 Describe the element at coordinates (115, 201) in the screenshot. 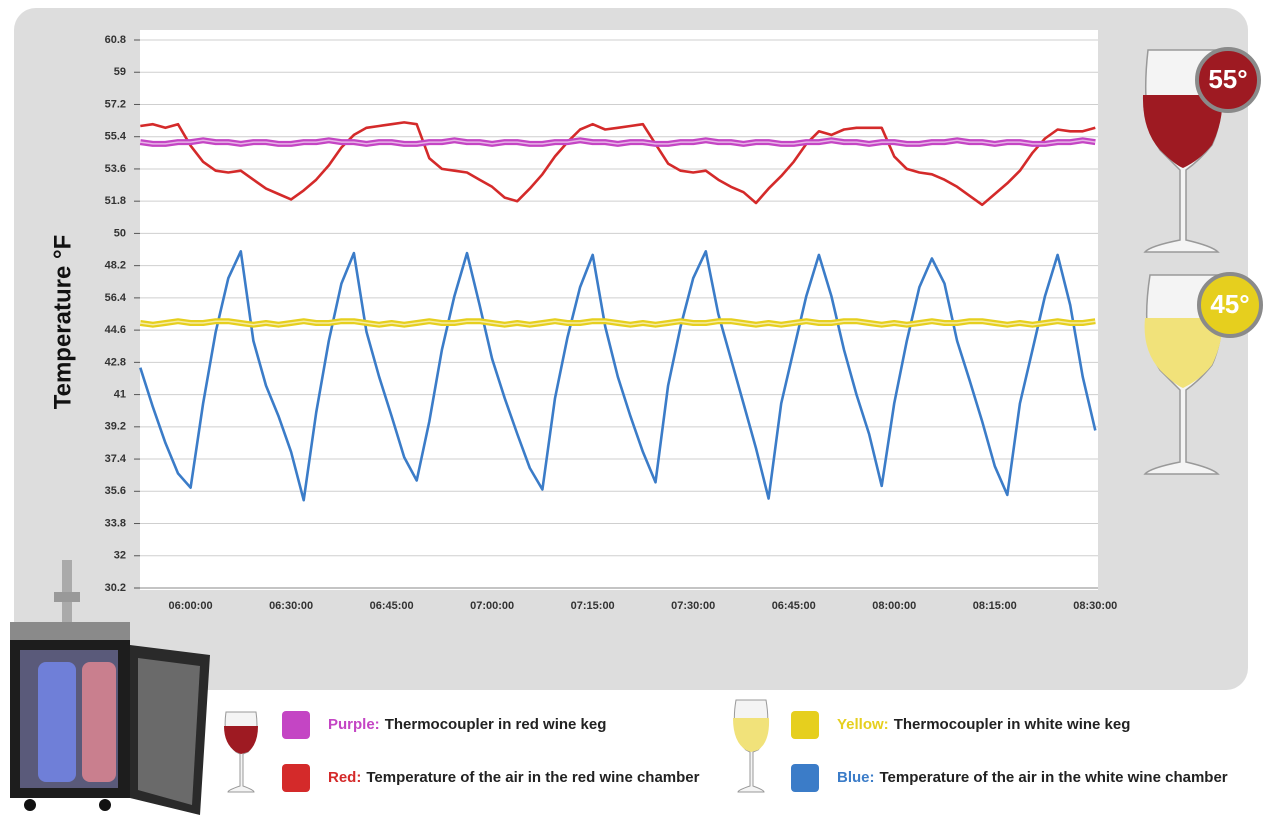

I see `y-tick-label: 51.8` at that location.